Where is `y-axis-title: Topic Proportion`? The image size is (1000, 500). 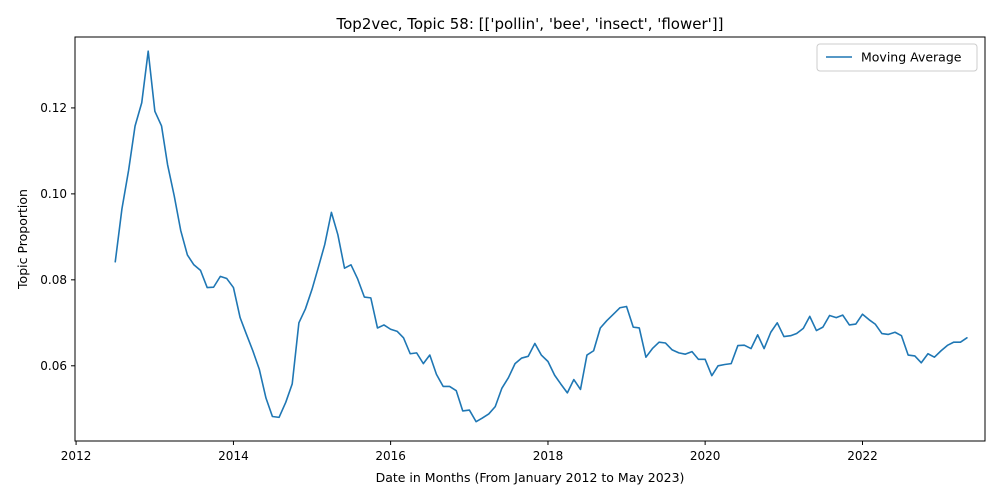
y-axis-title: Topic Proportion is located at coordinates (22, 239).